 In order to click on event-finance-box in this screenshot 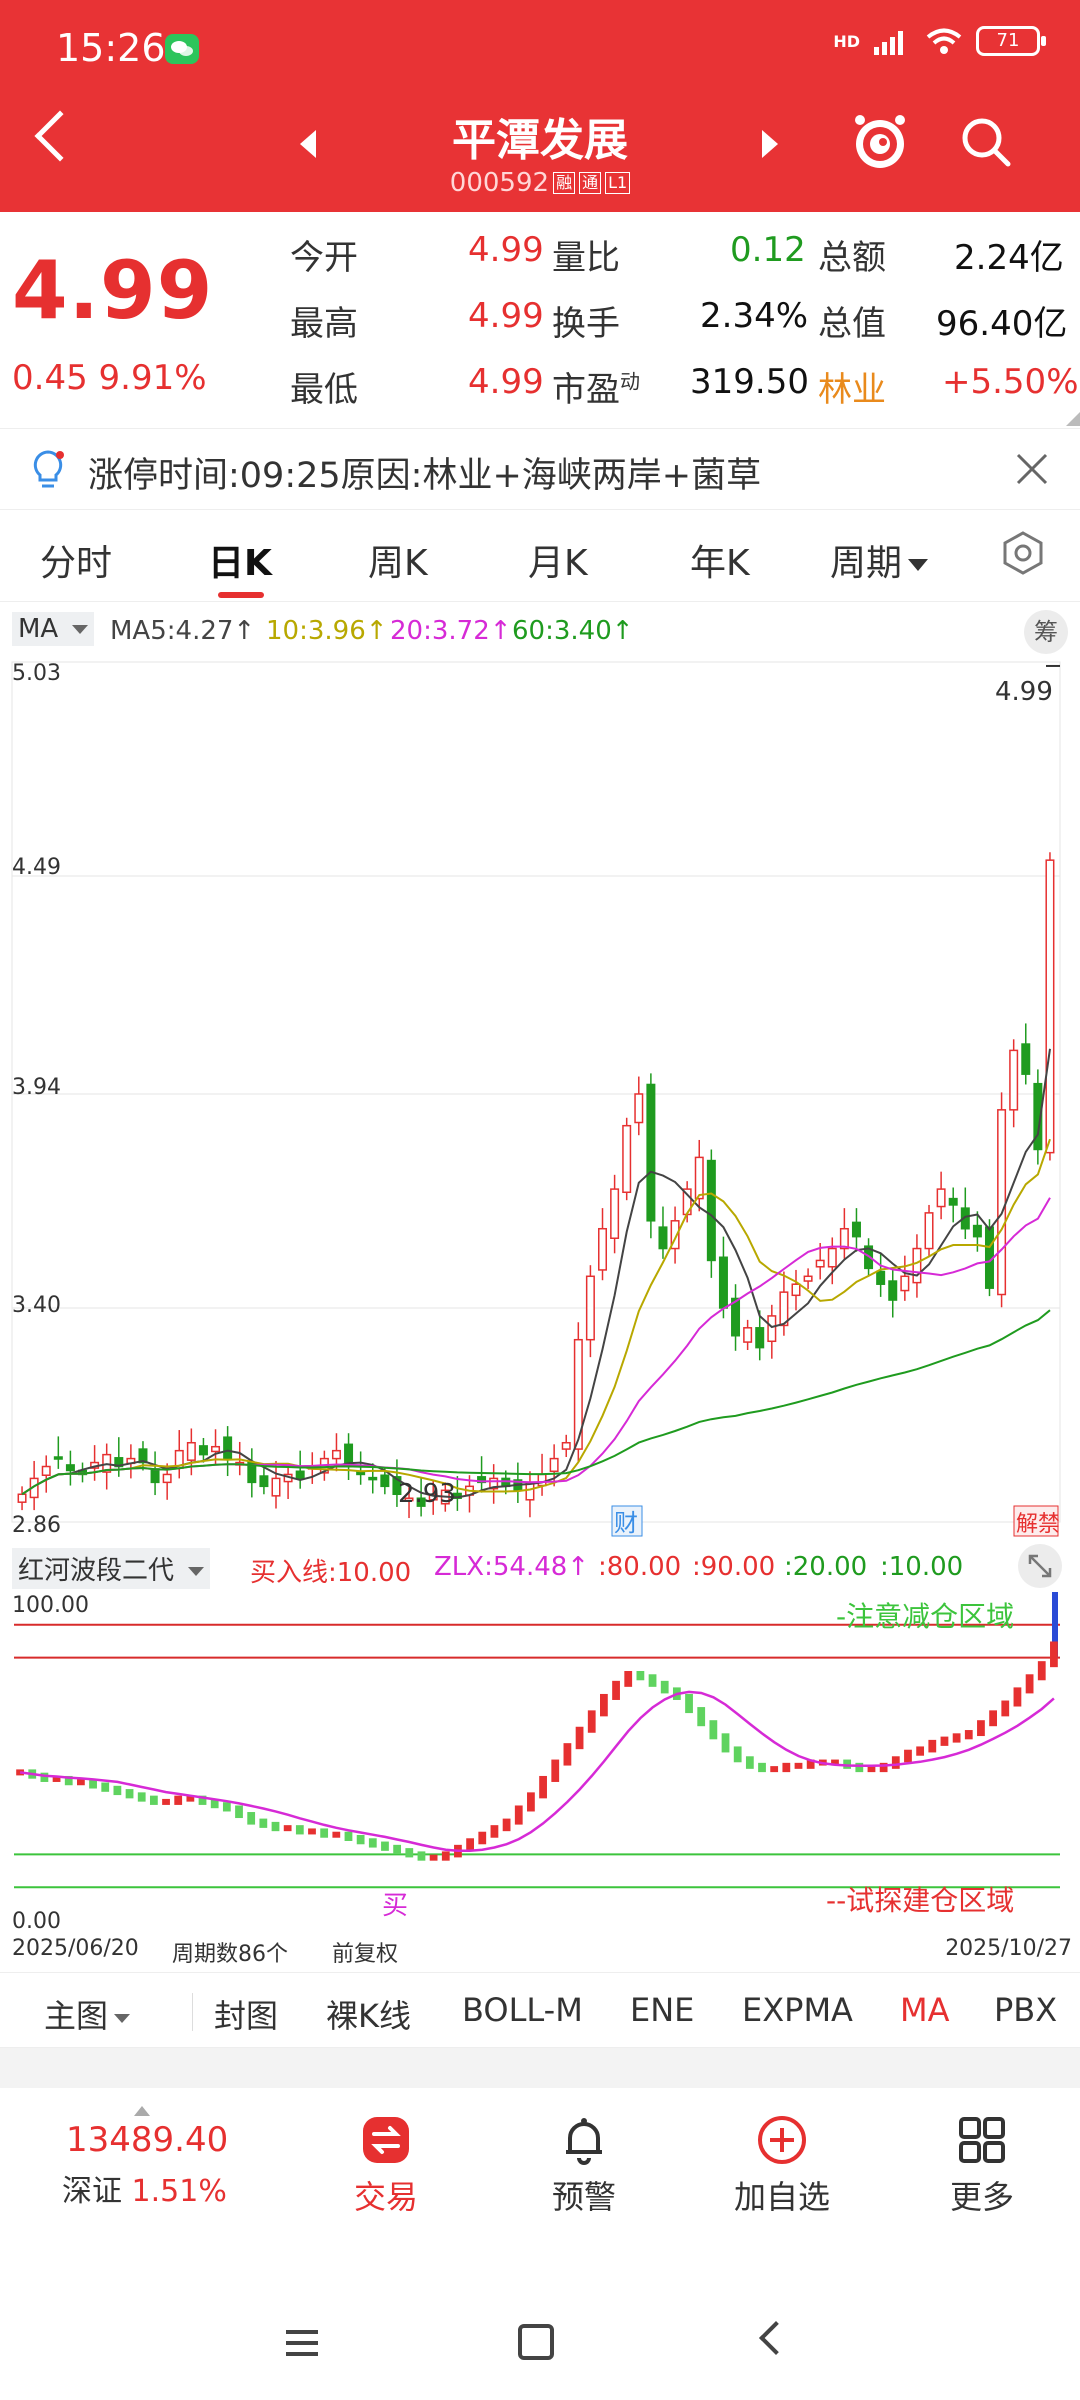, I will do `click(627, 1521)`.